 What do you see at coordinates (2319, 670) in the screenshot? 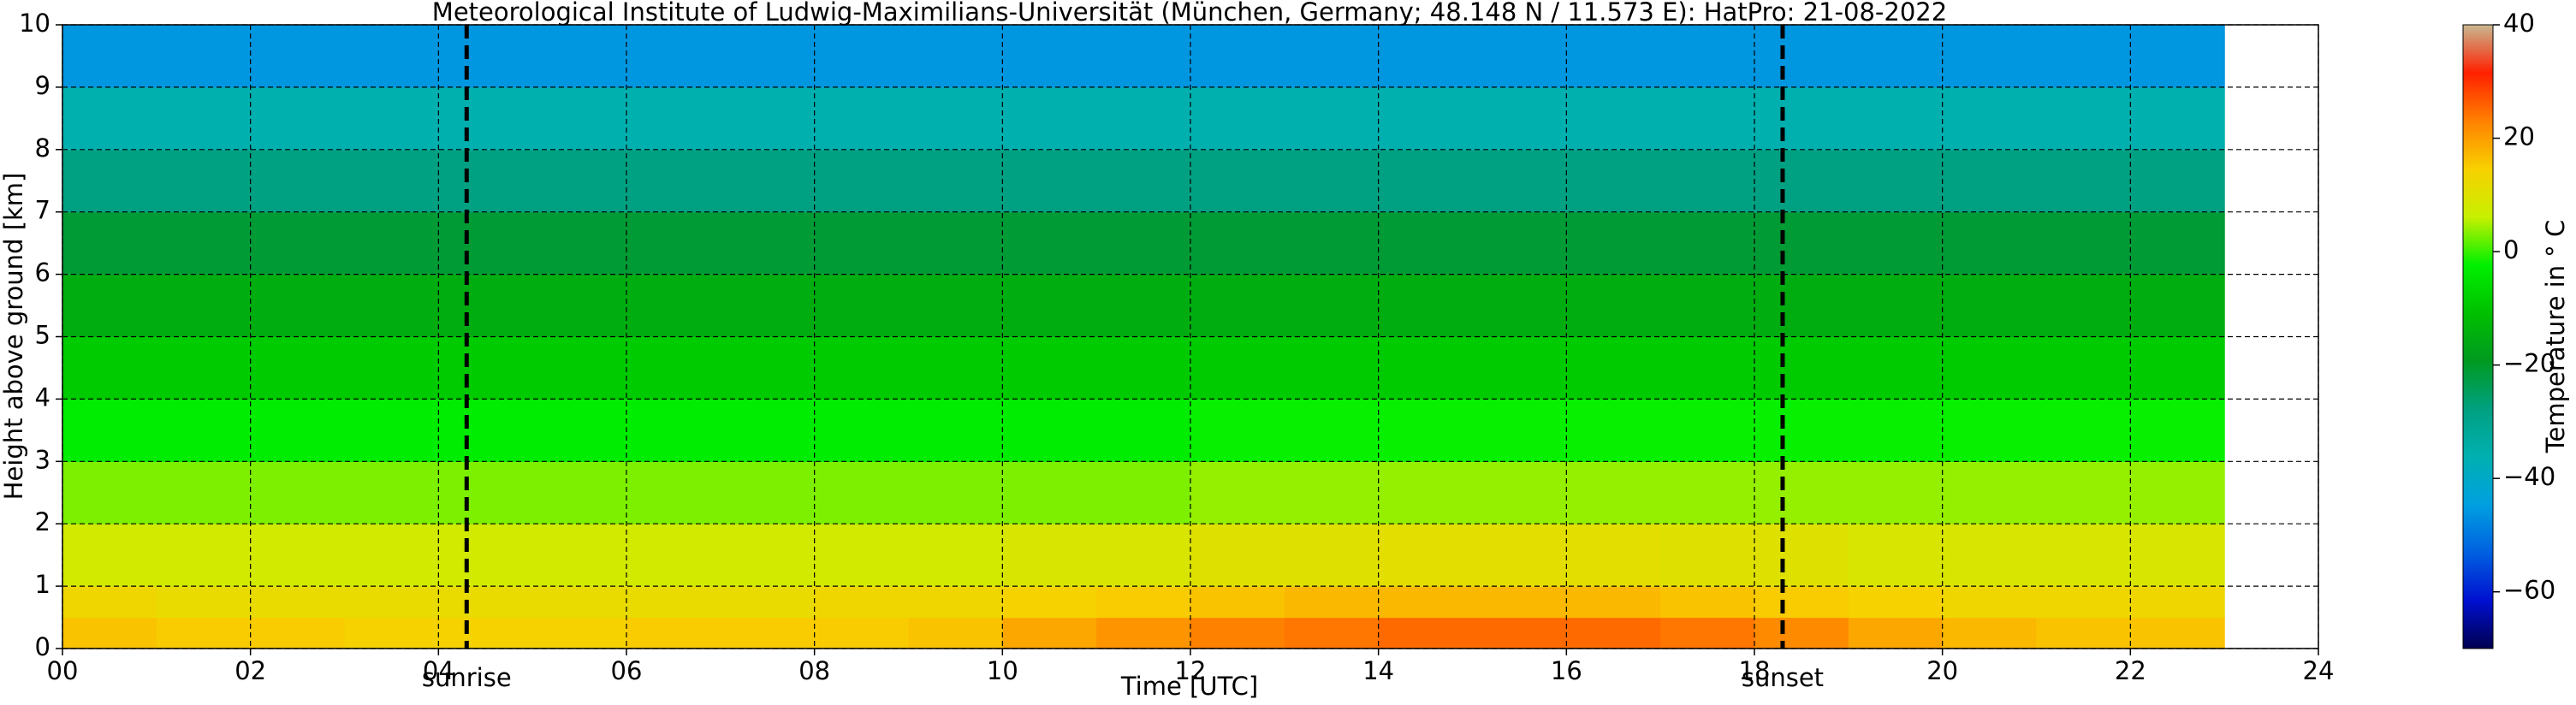
I see `x-tick-label: 24` at bounding box center [2319, 670].